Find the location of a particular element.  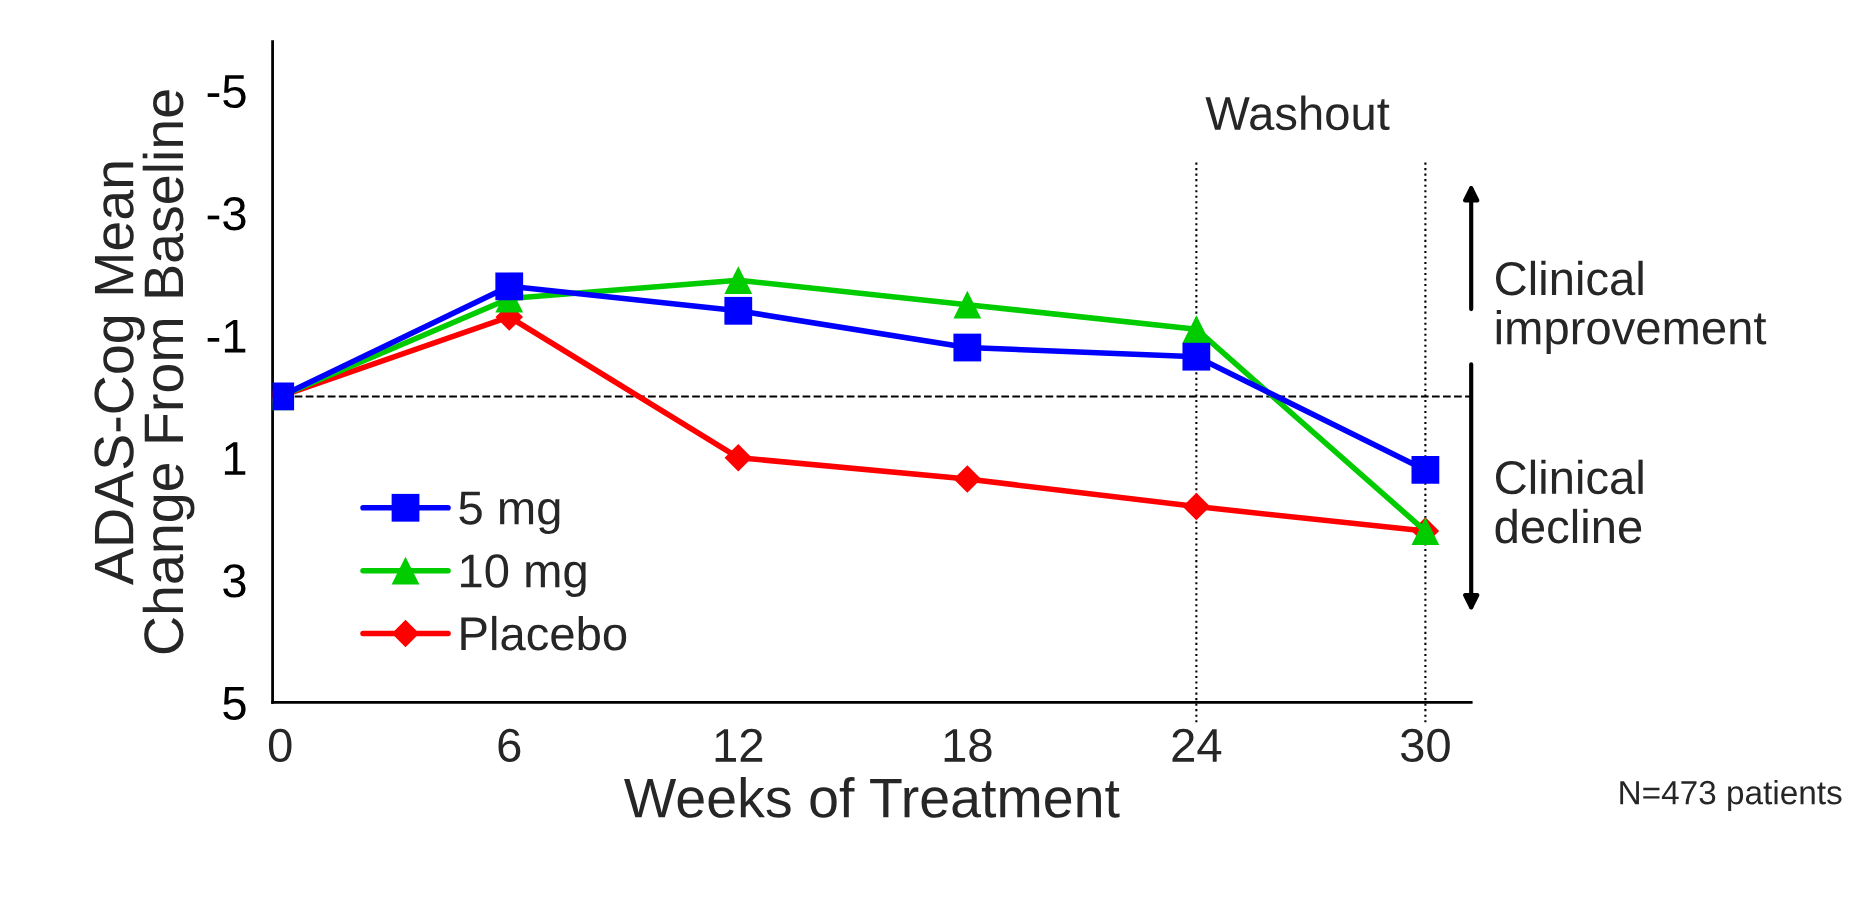

y-axis-title: ADAS-Cog Mean Change From Baseline is located at coordinates (144, 372).